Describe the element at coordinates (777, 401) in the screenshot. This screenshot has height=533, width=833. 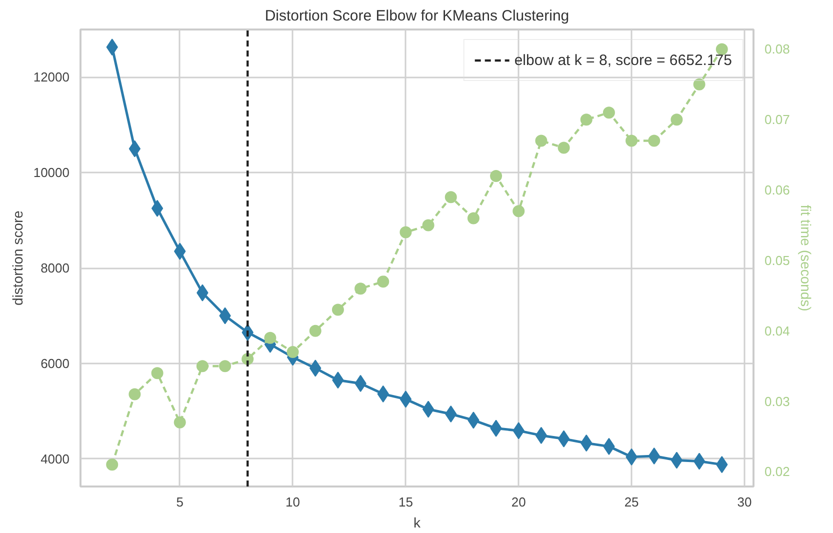
I see `y2-tick-label: 0.03` at that location.